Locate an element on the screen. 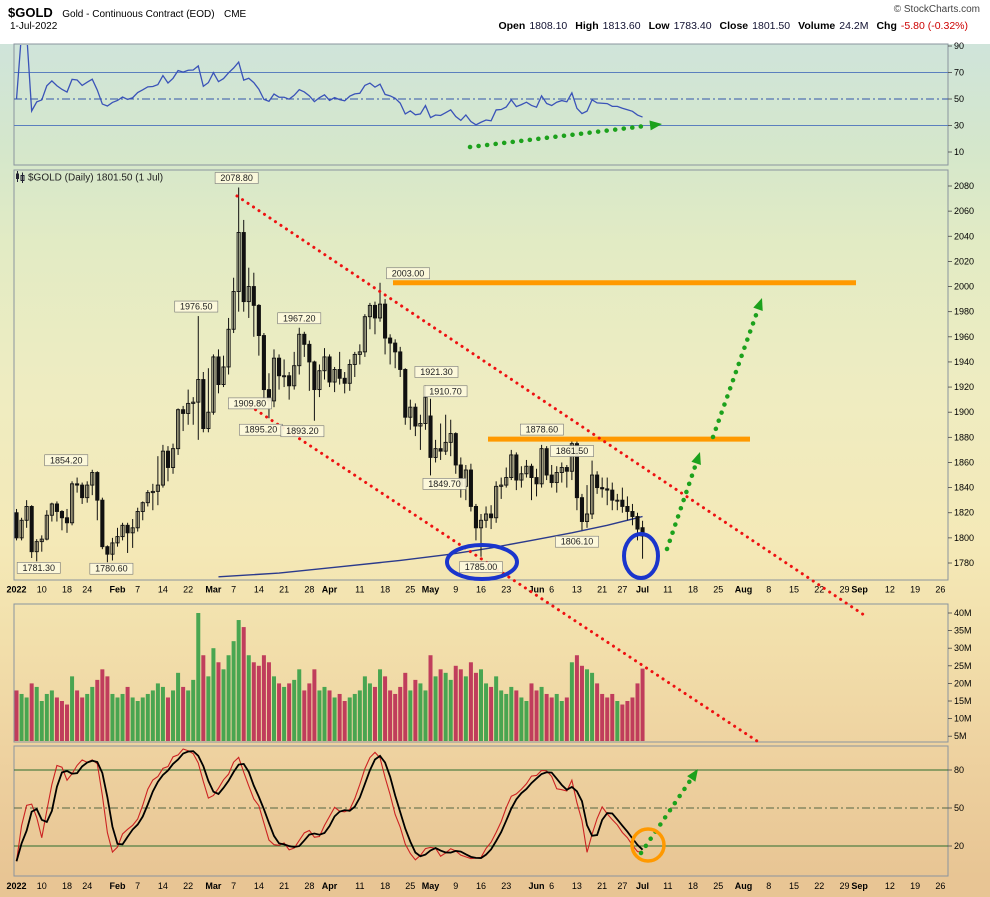 Image resolution: width=990 pixels, height=897 pixels. date-label: 9 is located at coordinates (455, 590).